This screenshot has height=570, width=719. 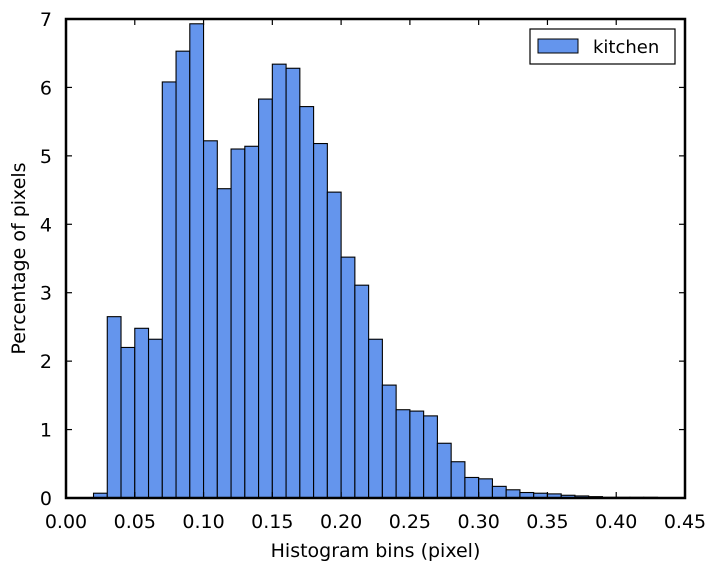 What do you see at coordinates (272, 522) in the screenshot?
I see `x-tick-label: 0.15` at bounding box center [272, 522].